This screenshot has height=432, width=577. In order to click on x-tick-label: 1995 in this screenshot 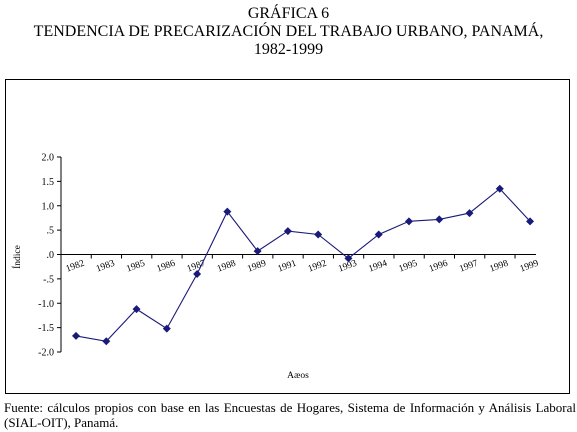, I will do `click(409, 267)`.